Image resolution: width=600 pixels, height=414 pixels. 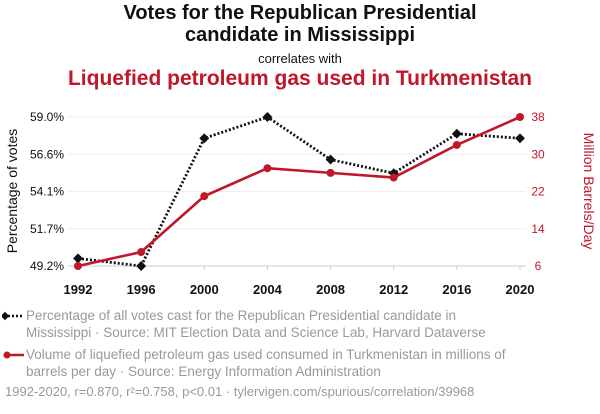 What do you see at coordinates (47, 154) in the screenshot?
I see `left-tick-label: 56.6%` at bounding box center [47, 154].